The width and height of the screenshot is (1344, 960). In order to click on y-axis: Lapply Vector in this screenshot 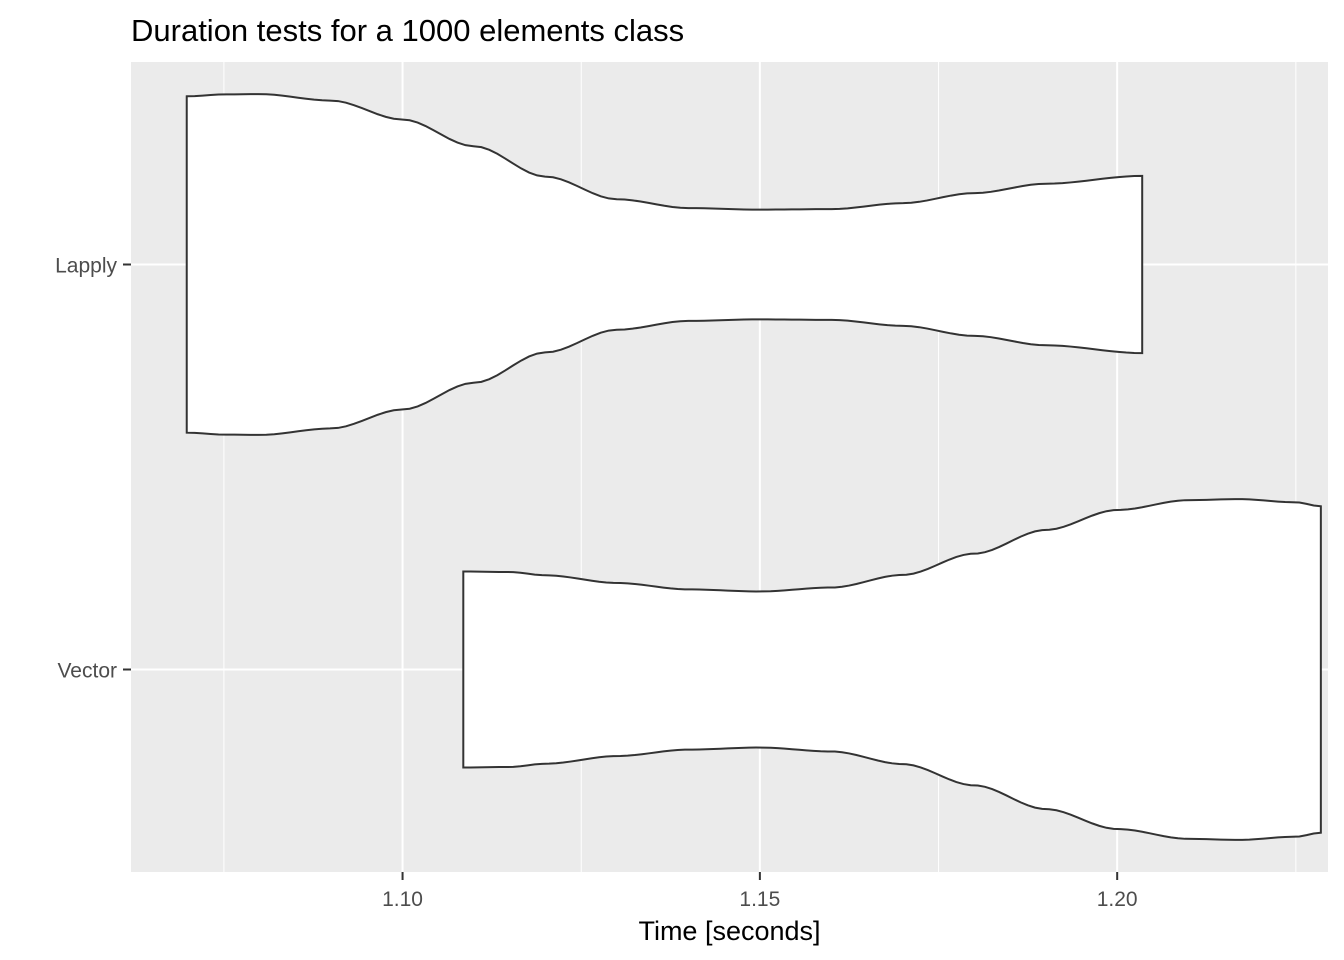, I will do `click(93, 469)`.